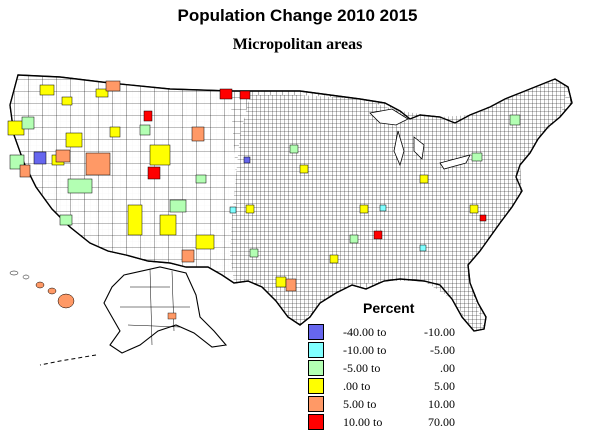 This screenshot has width=595, height=437. I want to click on legend-from: 5.00 to, so click(360, 404).